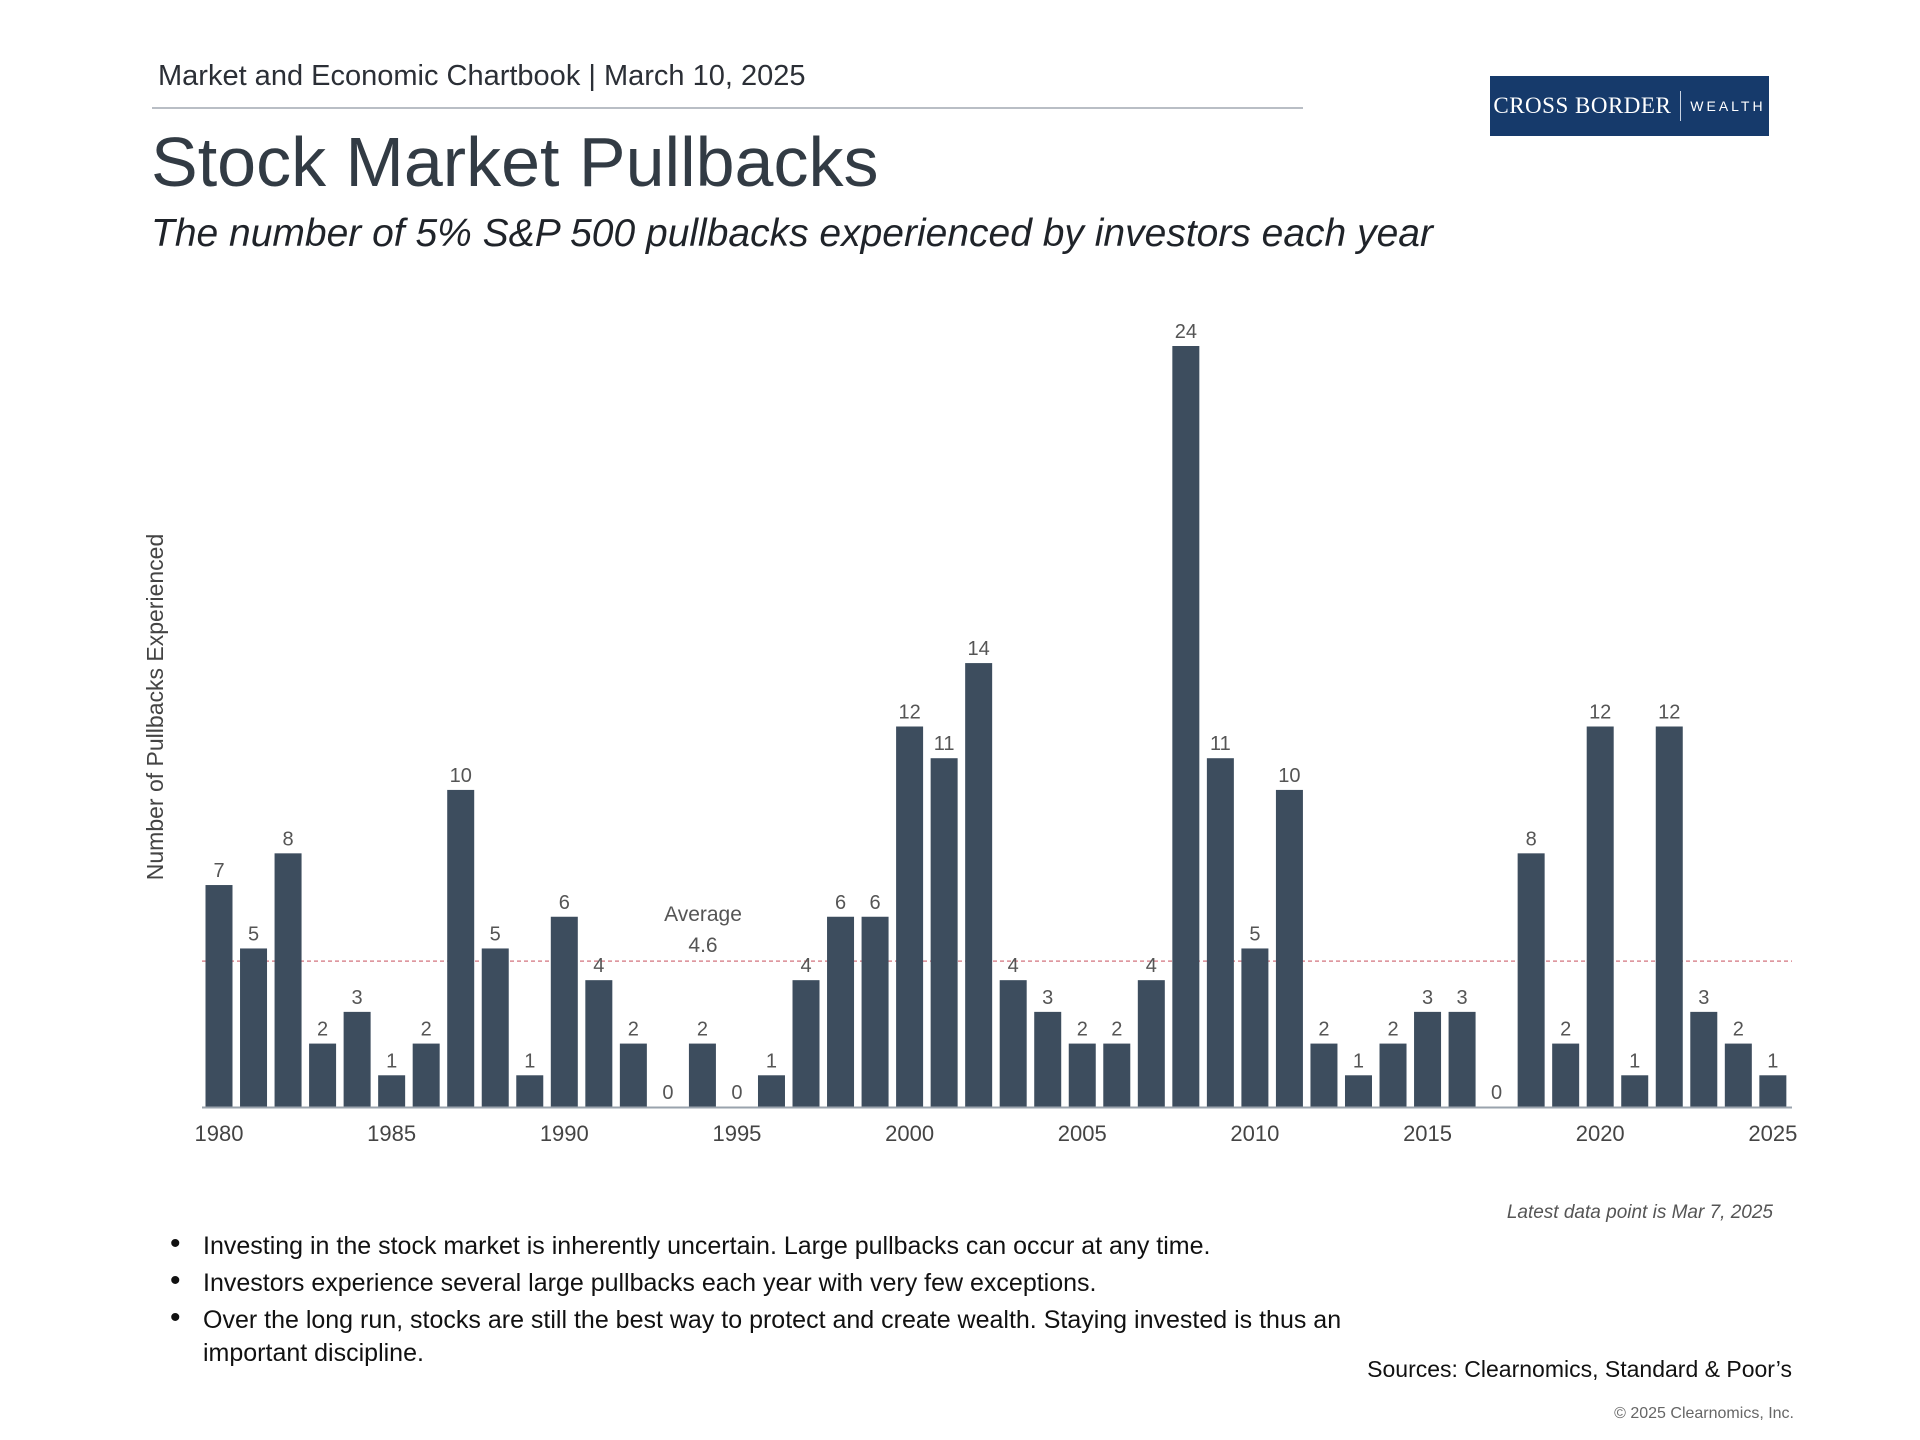 The image size is (1920, 1440). I want to click on data-label-1984: 3, so click(357, 998).